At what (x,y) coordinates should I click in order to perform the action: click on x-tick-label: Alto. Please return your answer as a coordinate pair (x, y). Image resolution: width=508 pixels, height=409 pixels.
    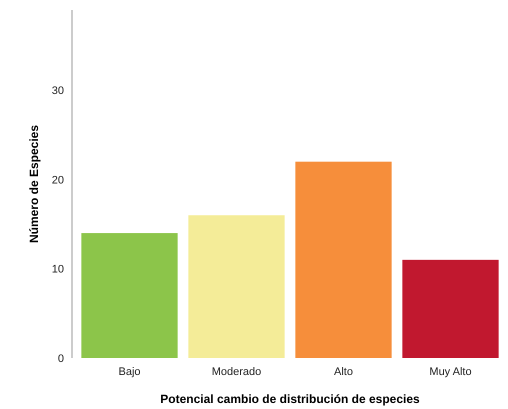
    Looking at the image, I should click on (343, 372).